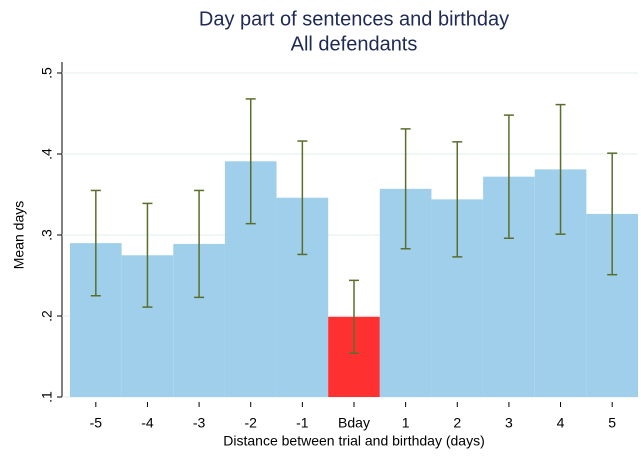  Describe the element at coordinates (47, 316) in the screenshot. I see `y-tick-label: .2` at that location.